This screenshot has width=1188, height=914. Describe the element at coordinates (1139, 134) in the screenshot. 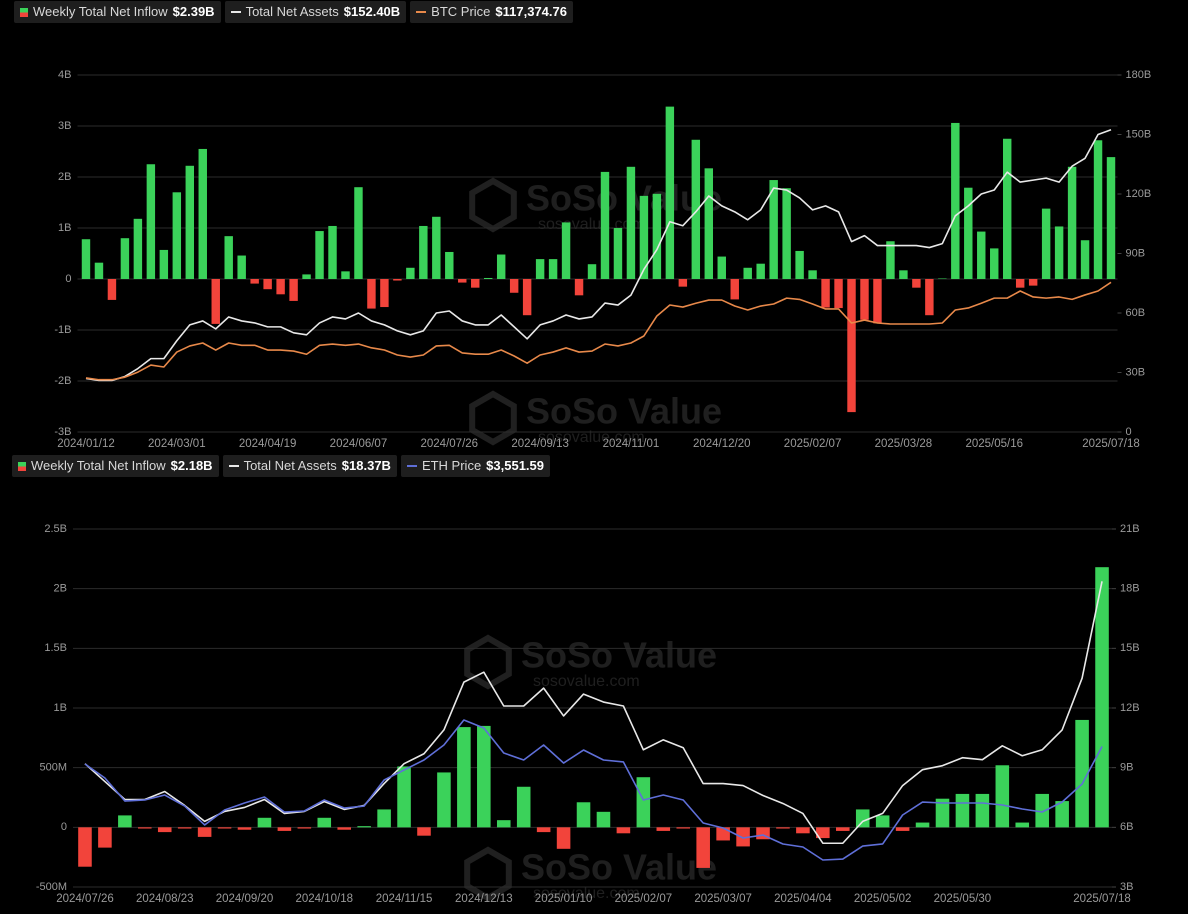

I see `y2-tick-label: 150B` at that location.